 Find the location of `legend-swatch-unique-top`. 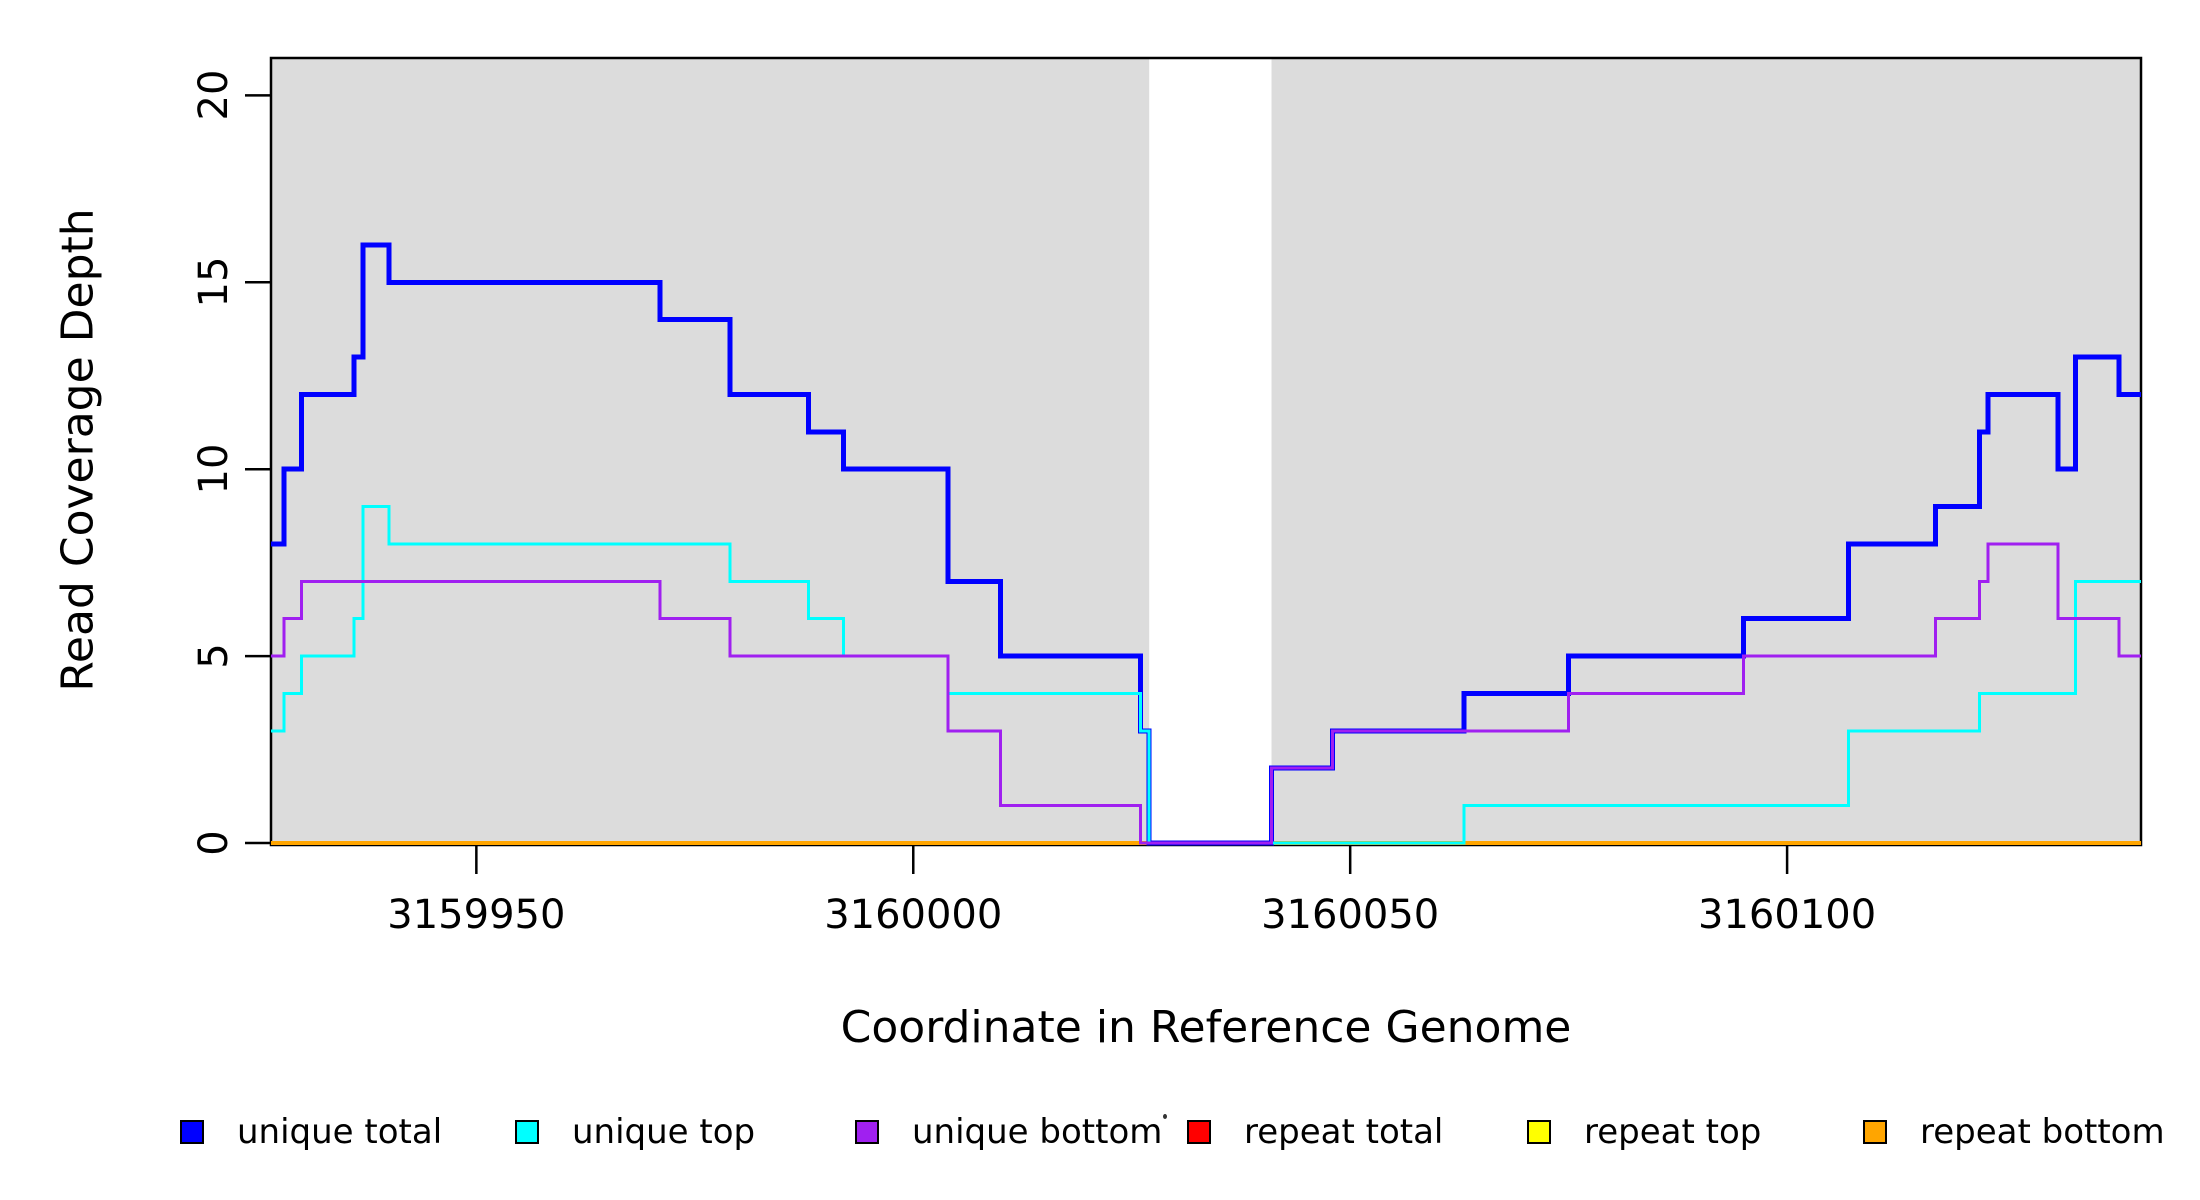

legend-swatch-unique-top is located at coordinates (527, 1132).